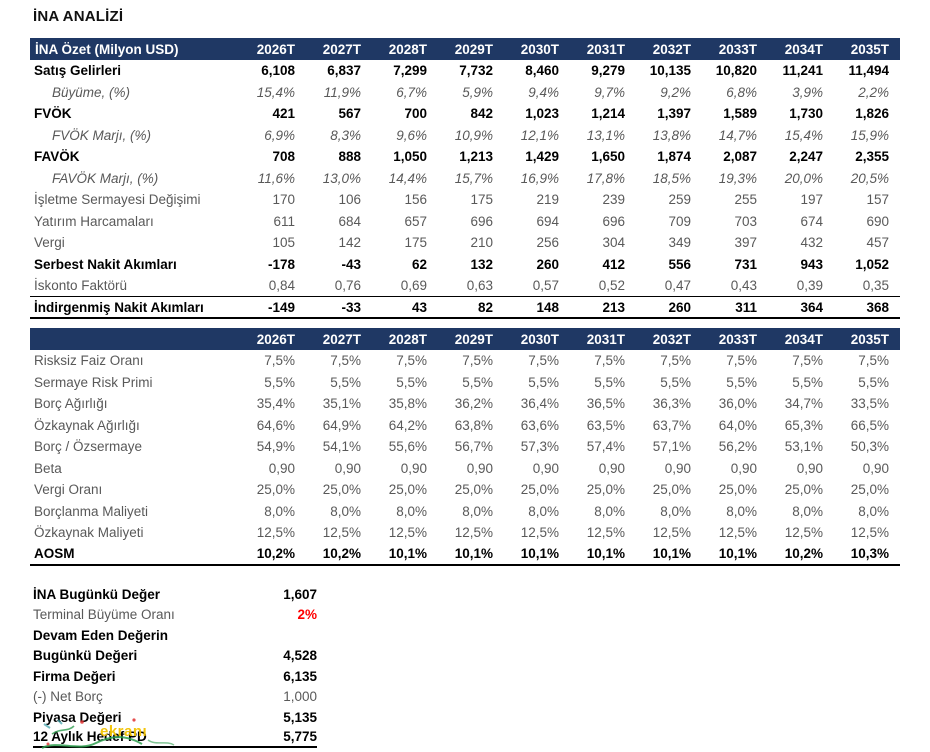 This screenshot has height=752, width=930. Describe the element at coordinates (300, 676) in the screenshot. I see `summary-value: 6,135` at that location.